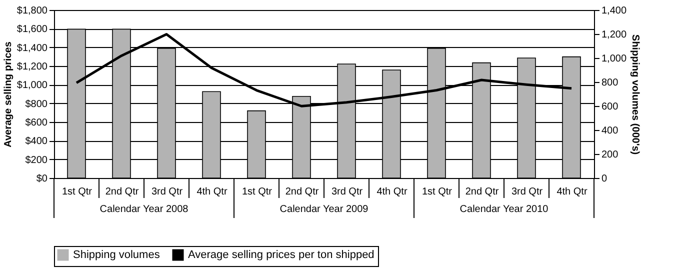  Describe the element at coordinates (36, 160) in the screenshot. I see `y-tick-label: $200` at that location.